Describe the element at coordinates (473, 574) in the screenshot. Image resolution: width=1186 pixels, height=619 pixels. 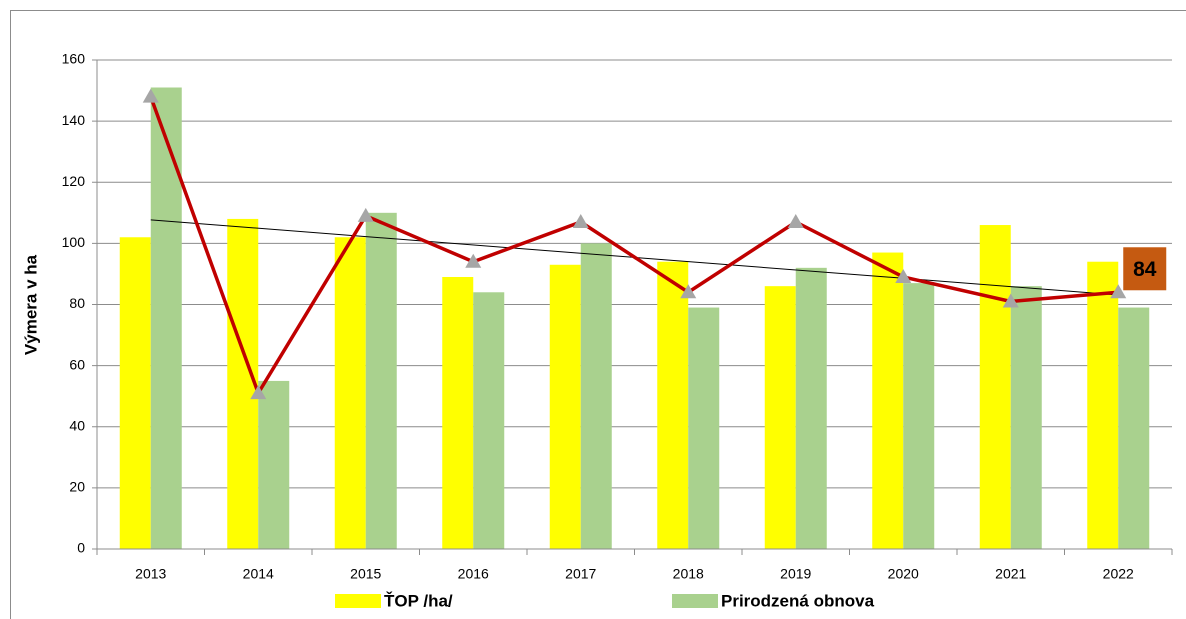
I see `x-tick-label: 2016` at that location.